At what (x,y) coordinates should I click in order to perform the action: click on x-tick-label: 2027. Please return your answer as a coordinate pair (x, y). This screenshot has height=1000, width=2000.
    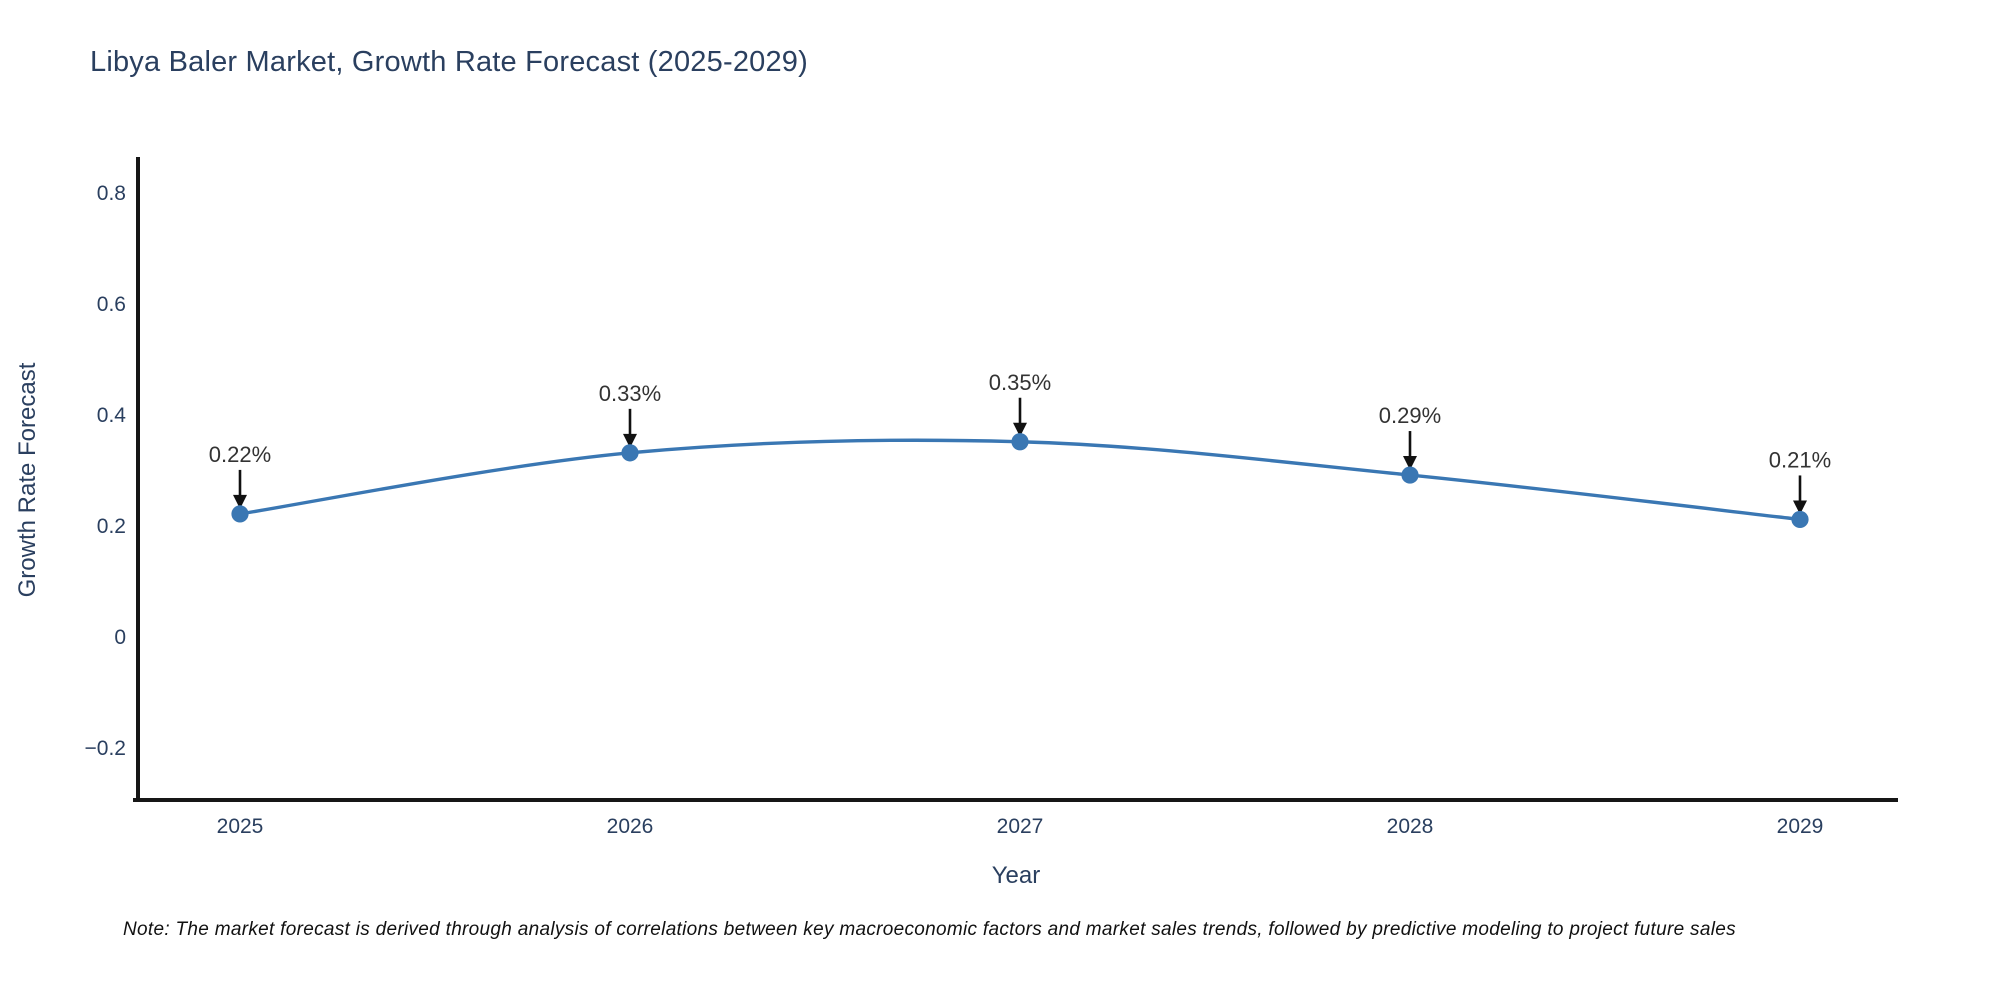
    Looking at the image, I should click on (1020, 826).